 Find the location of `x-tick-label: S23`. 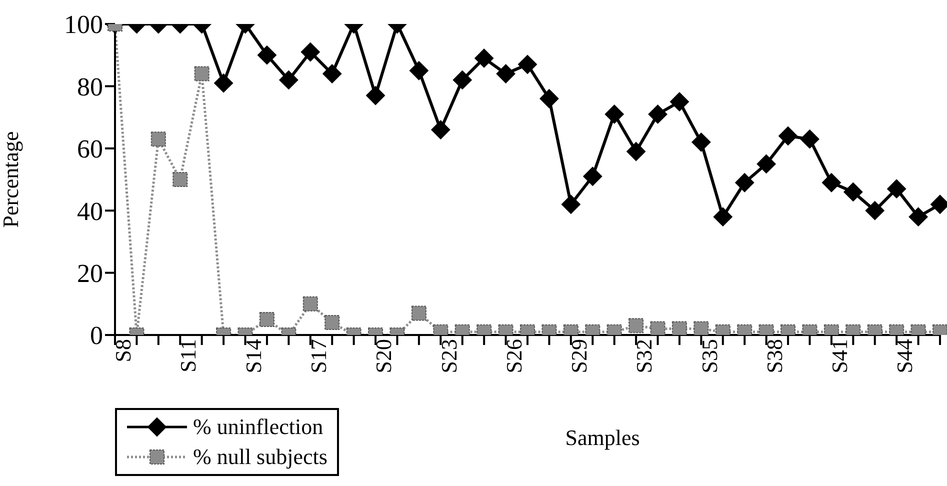

x-tick-label: S23 is located at coordinates (449, 356).